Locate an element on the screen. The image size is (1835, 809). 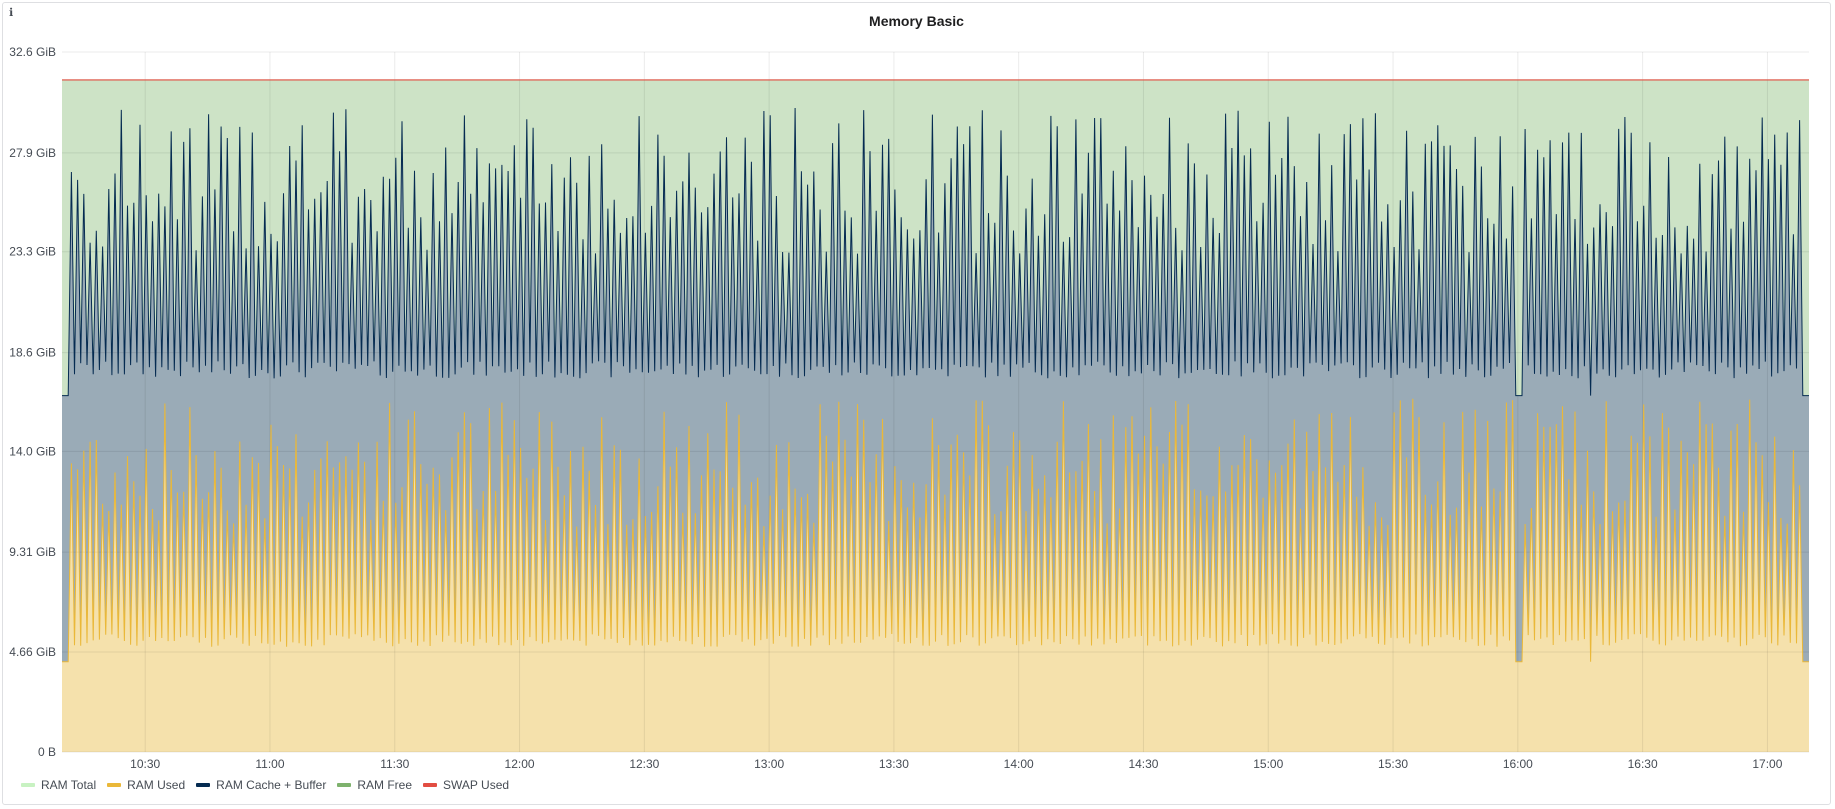
legend-item-ram-free: RAM Free is located at coordinates (374, 785).